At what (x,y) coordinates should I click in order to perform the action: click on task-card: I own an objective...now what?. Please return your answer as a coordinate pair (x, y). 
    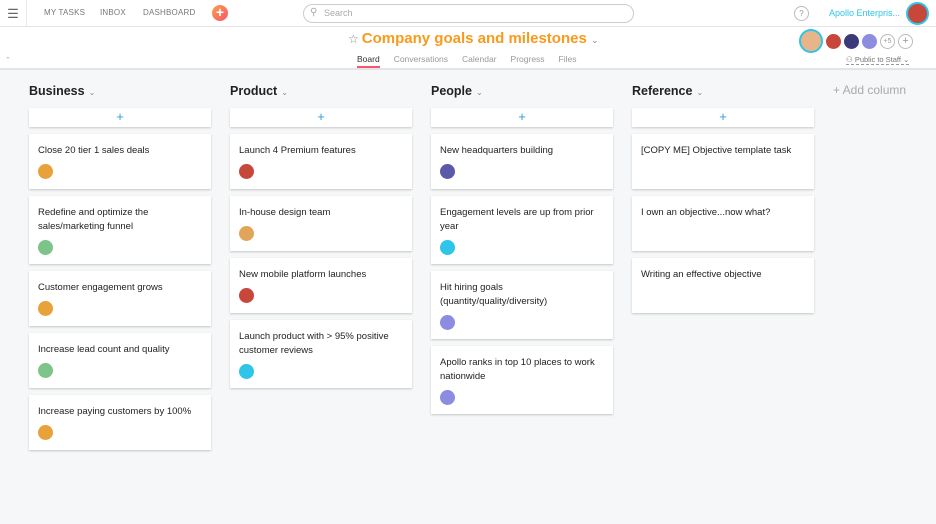
    Looking at the image, I should click on (723, 223).